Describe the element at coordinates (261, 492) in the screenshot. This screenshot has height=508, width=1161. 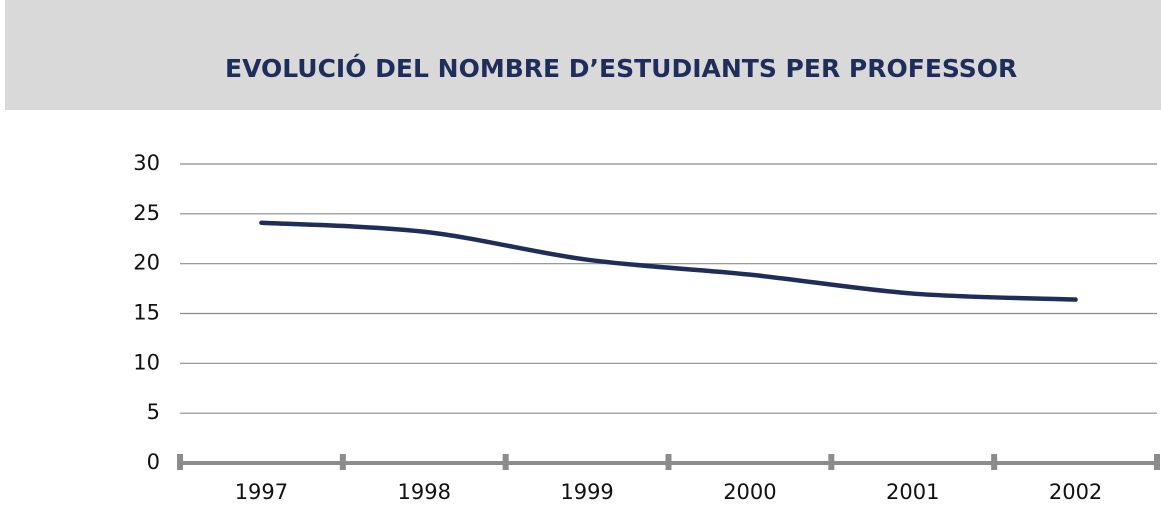
I see `x-tick-label: 1997` at that location.